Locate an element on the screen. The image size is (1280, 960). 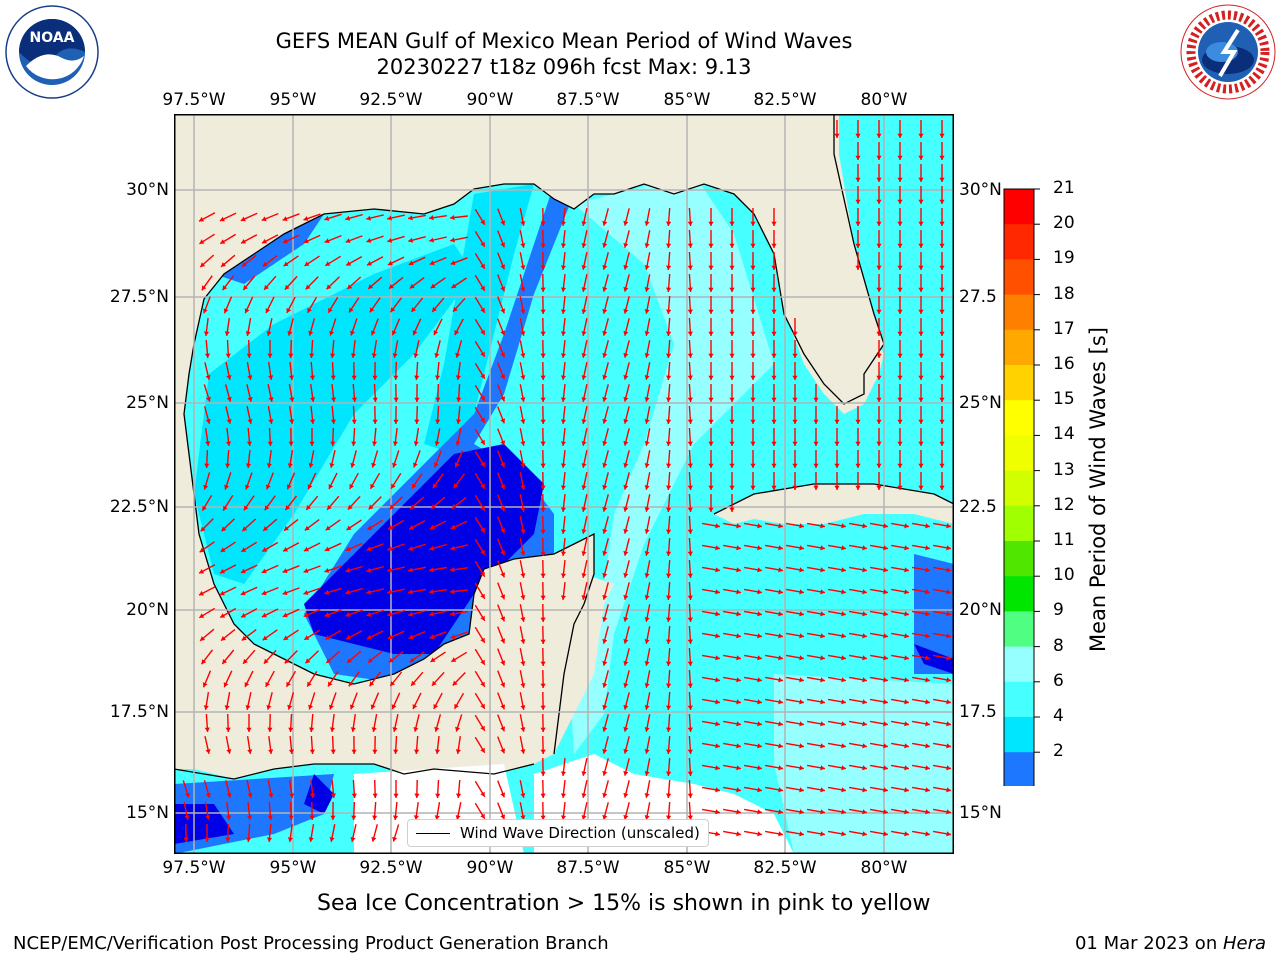
colorbar-segment is located at coordinates (1019, 383).